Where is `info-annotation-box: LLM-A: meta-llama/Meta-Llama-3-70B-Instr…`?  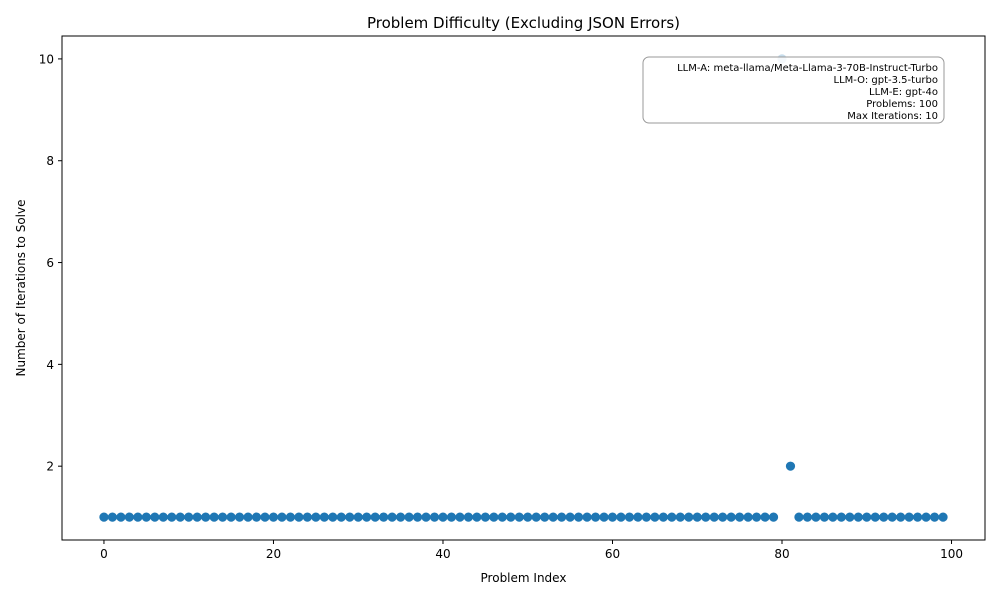 info-annotation-box: LLM-A: meta-llama/Meta-Llama-3-70B-Instr… is located at coordinates (793, 90).